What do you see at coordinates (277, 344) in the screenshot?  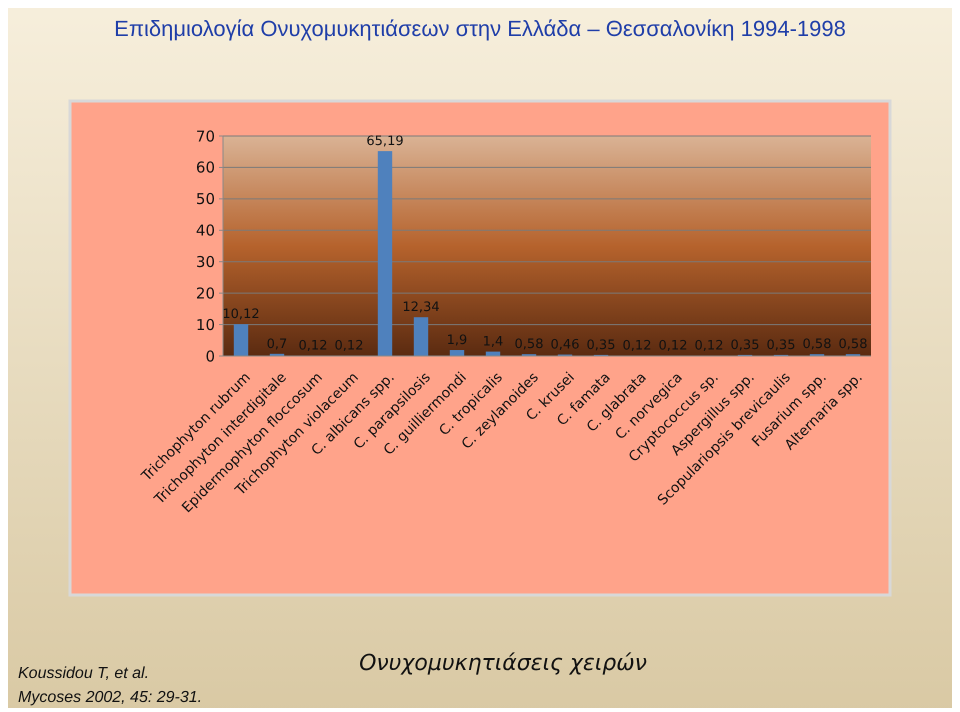 I see `data-label: 0,7` at bounding box center [277, 344].